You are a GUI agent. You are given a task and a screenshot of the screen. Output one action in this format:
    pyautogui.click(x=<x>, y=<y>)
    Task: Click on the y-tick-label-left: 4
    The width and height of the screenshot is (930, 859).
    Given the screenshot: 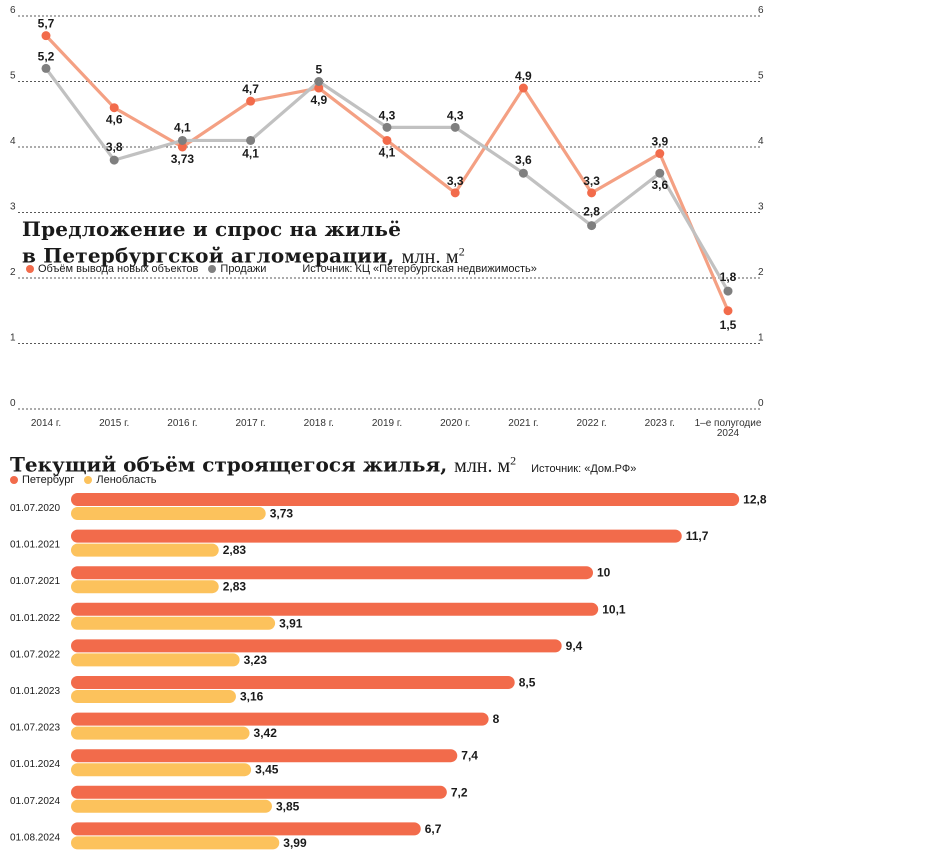 What is the action you would take?
    pyautogui.click(x=13, y=141)
    